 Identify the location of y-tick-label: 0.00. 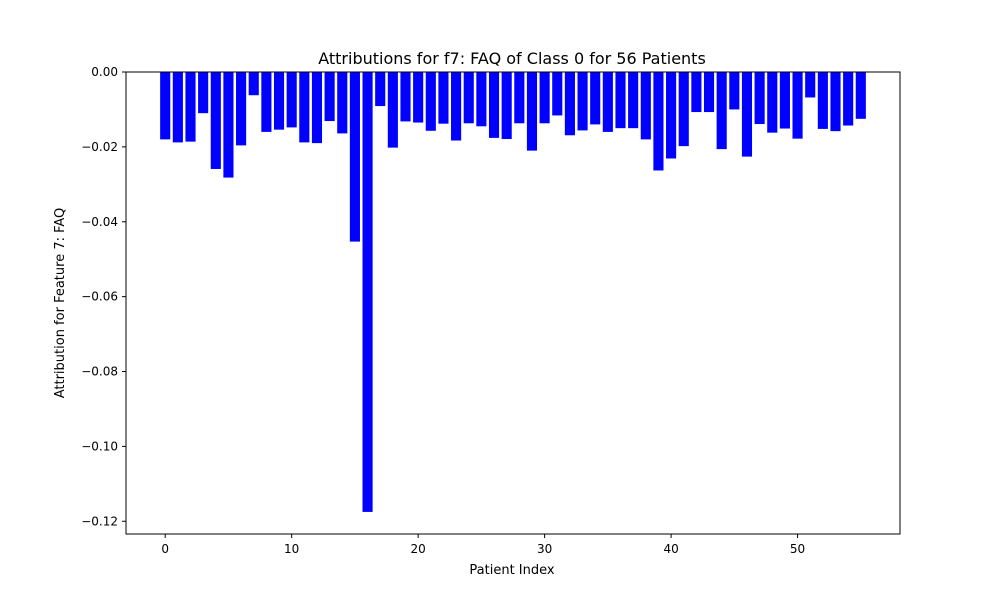
(104, 72).